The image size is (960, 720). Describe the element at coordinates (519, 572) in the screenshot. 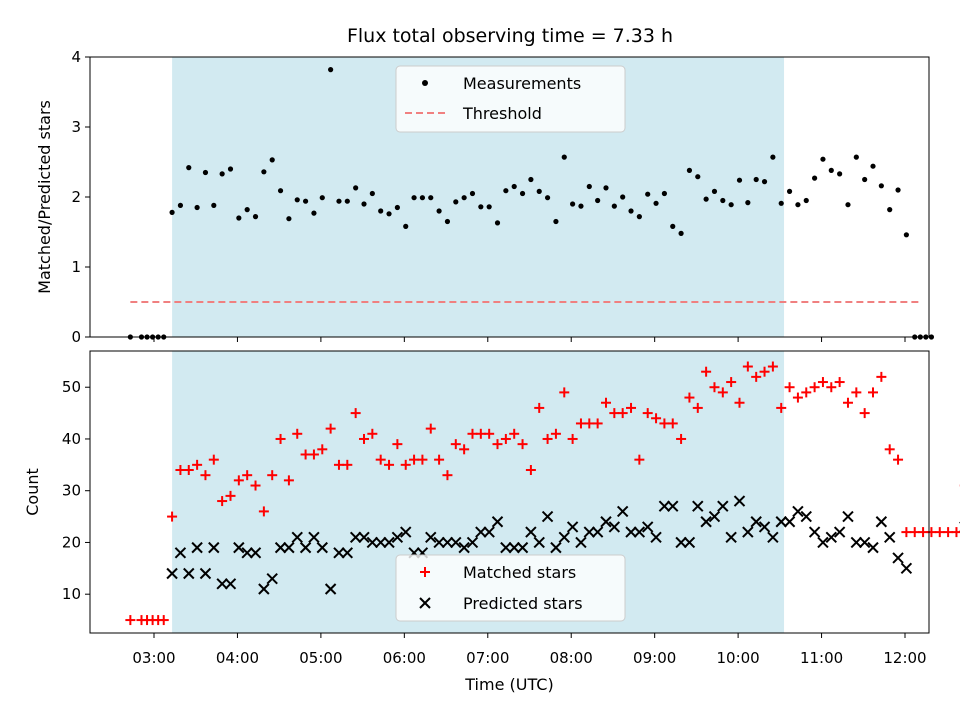

I see `matched-legend-label: Matched stars` at that location.